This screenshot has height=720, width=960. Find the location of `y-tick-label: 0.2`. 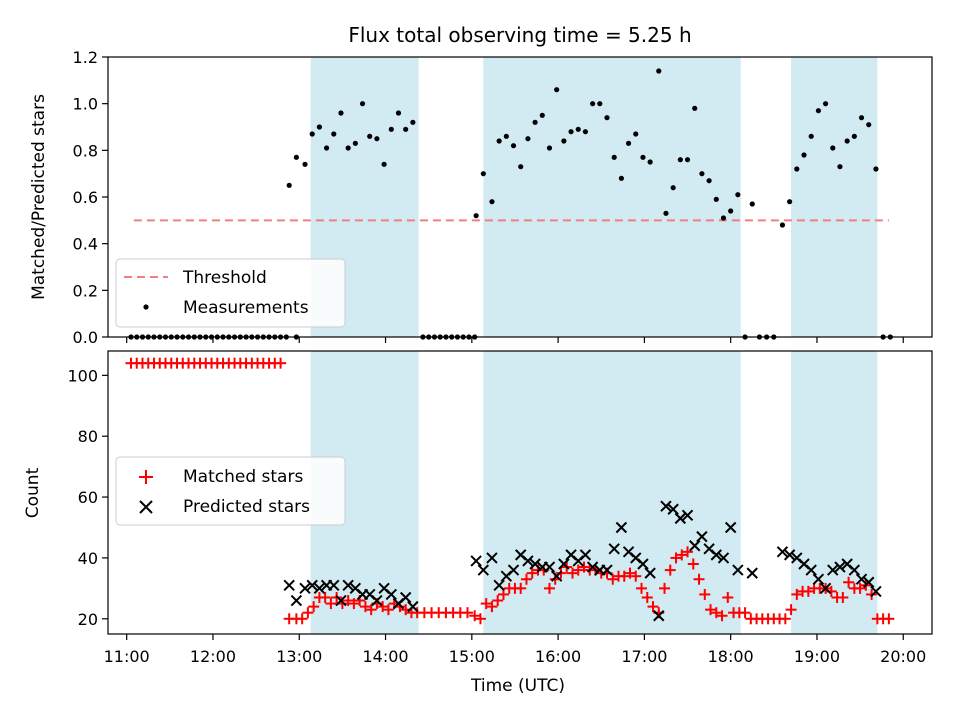

y-tick-label: 0.2 is located at coordinates (85, 290).